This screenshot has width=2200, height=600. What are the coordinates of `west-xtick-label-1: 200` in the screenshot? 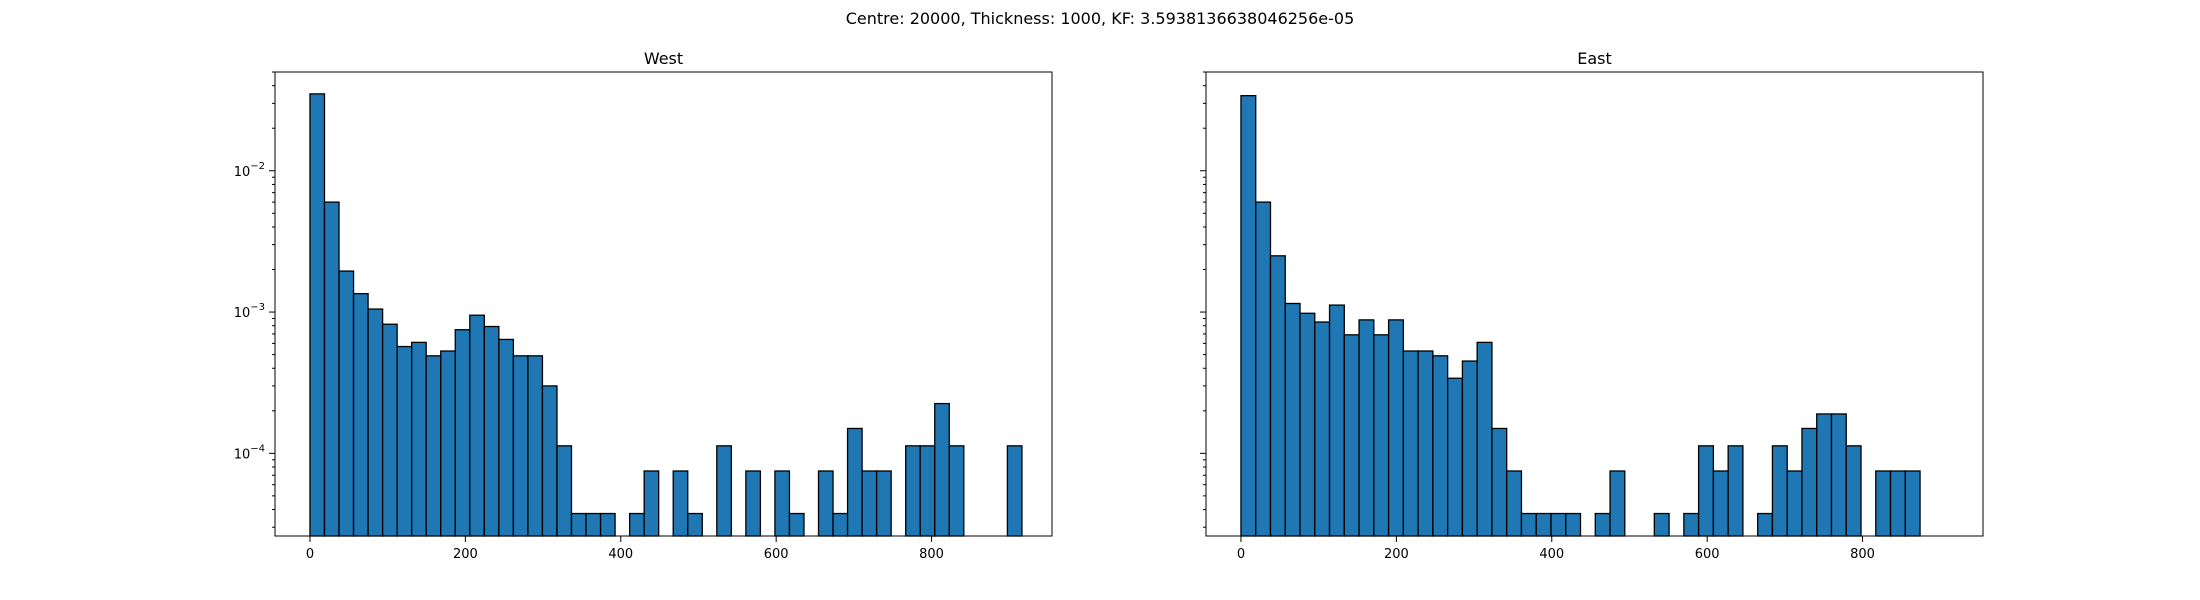 It's located at (465, 554).